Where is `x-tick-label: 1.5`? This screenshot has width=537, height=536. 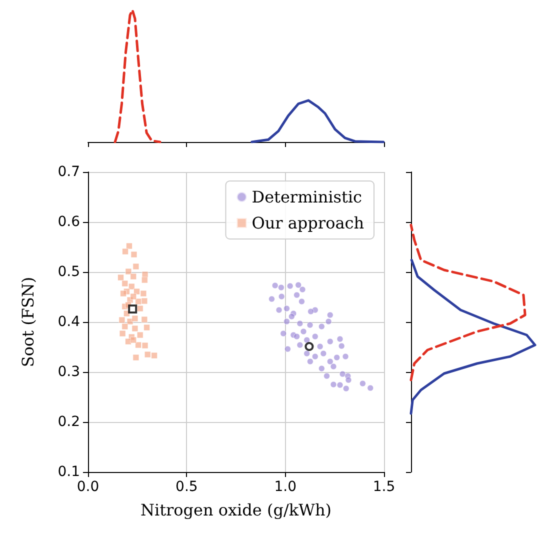 x-tick-label: 1.5 is located at coordinates (384, 487).